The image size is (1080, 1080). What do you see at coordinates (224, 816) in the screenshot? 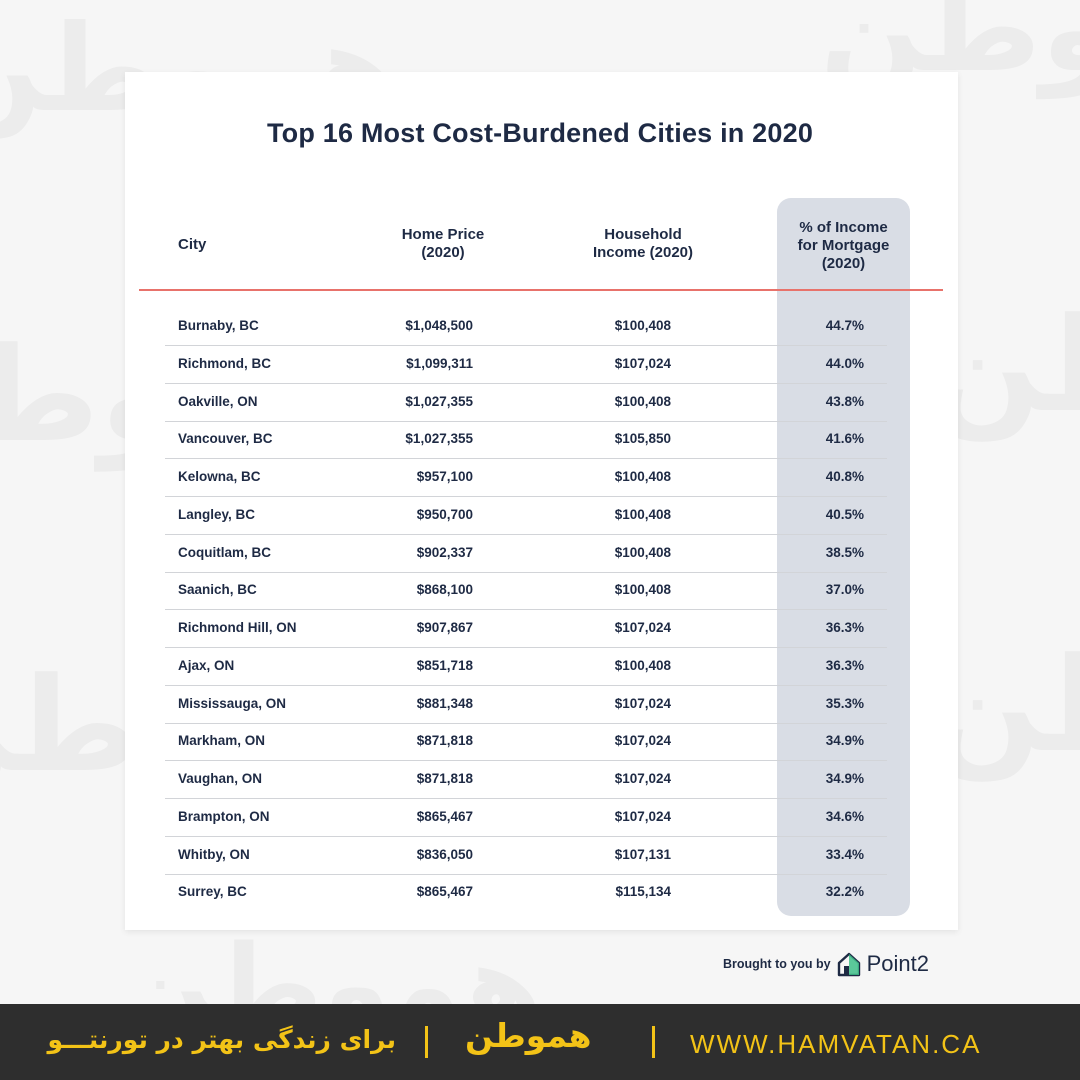
I see `cell-city: Brampton, ON` at bounding box center [224, 816].